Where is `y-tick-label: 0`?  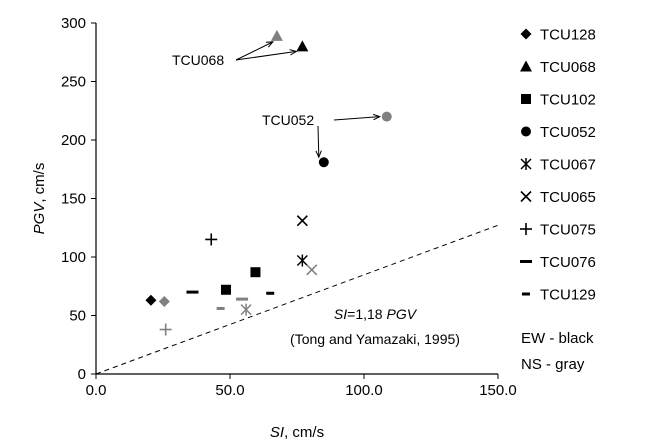 y-tick-label: 0 is located at coordinates (82, 374).